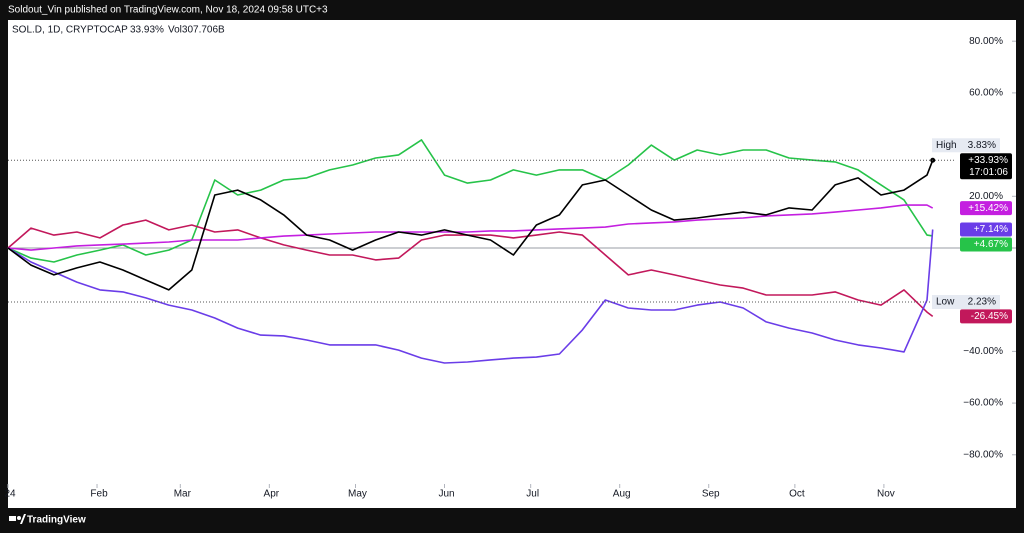  I want to click on logo, so click(17, 519).